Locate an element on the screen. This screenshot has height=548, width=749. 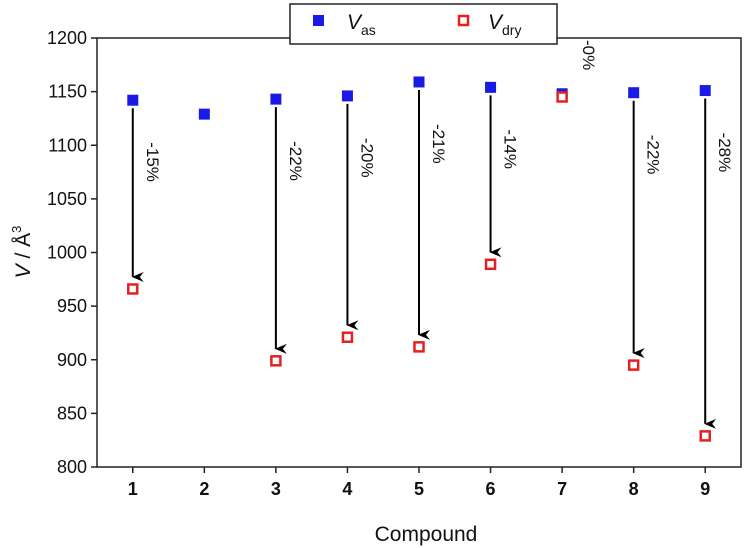
y-axis-title-main: V is located at coordinates (23, 270).